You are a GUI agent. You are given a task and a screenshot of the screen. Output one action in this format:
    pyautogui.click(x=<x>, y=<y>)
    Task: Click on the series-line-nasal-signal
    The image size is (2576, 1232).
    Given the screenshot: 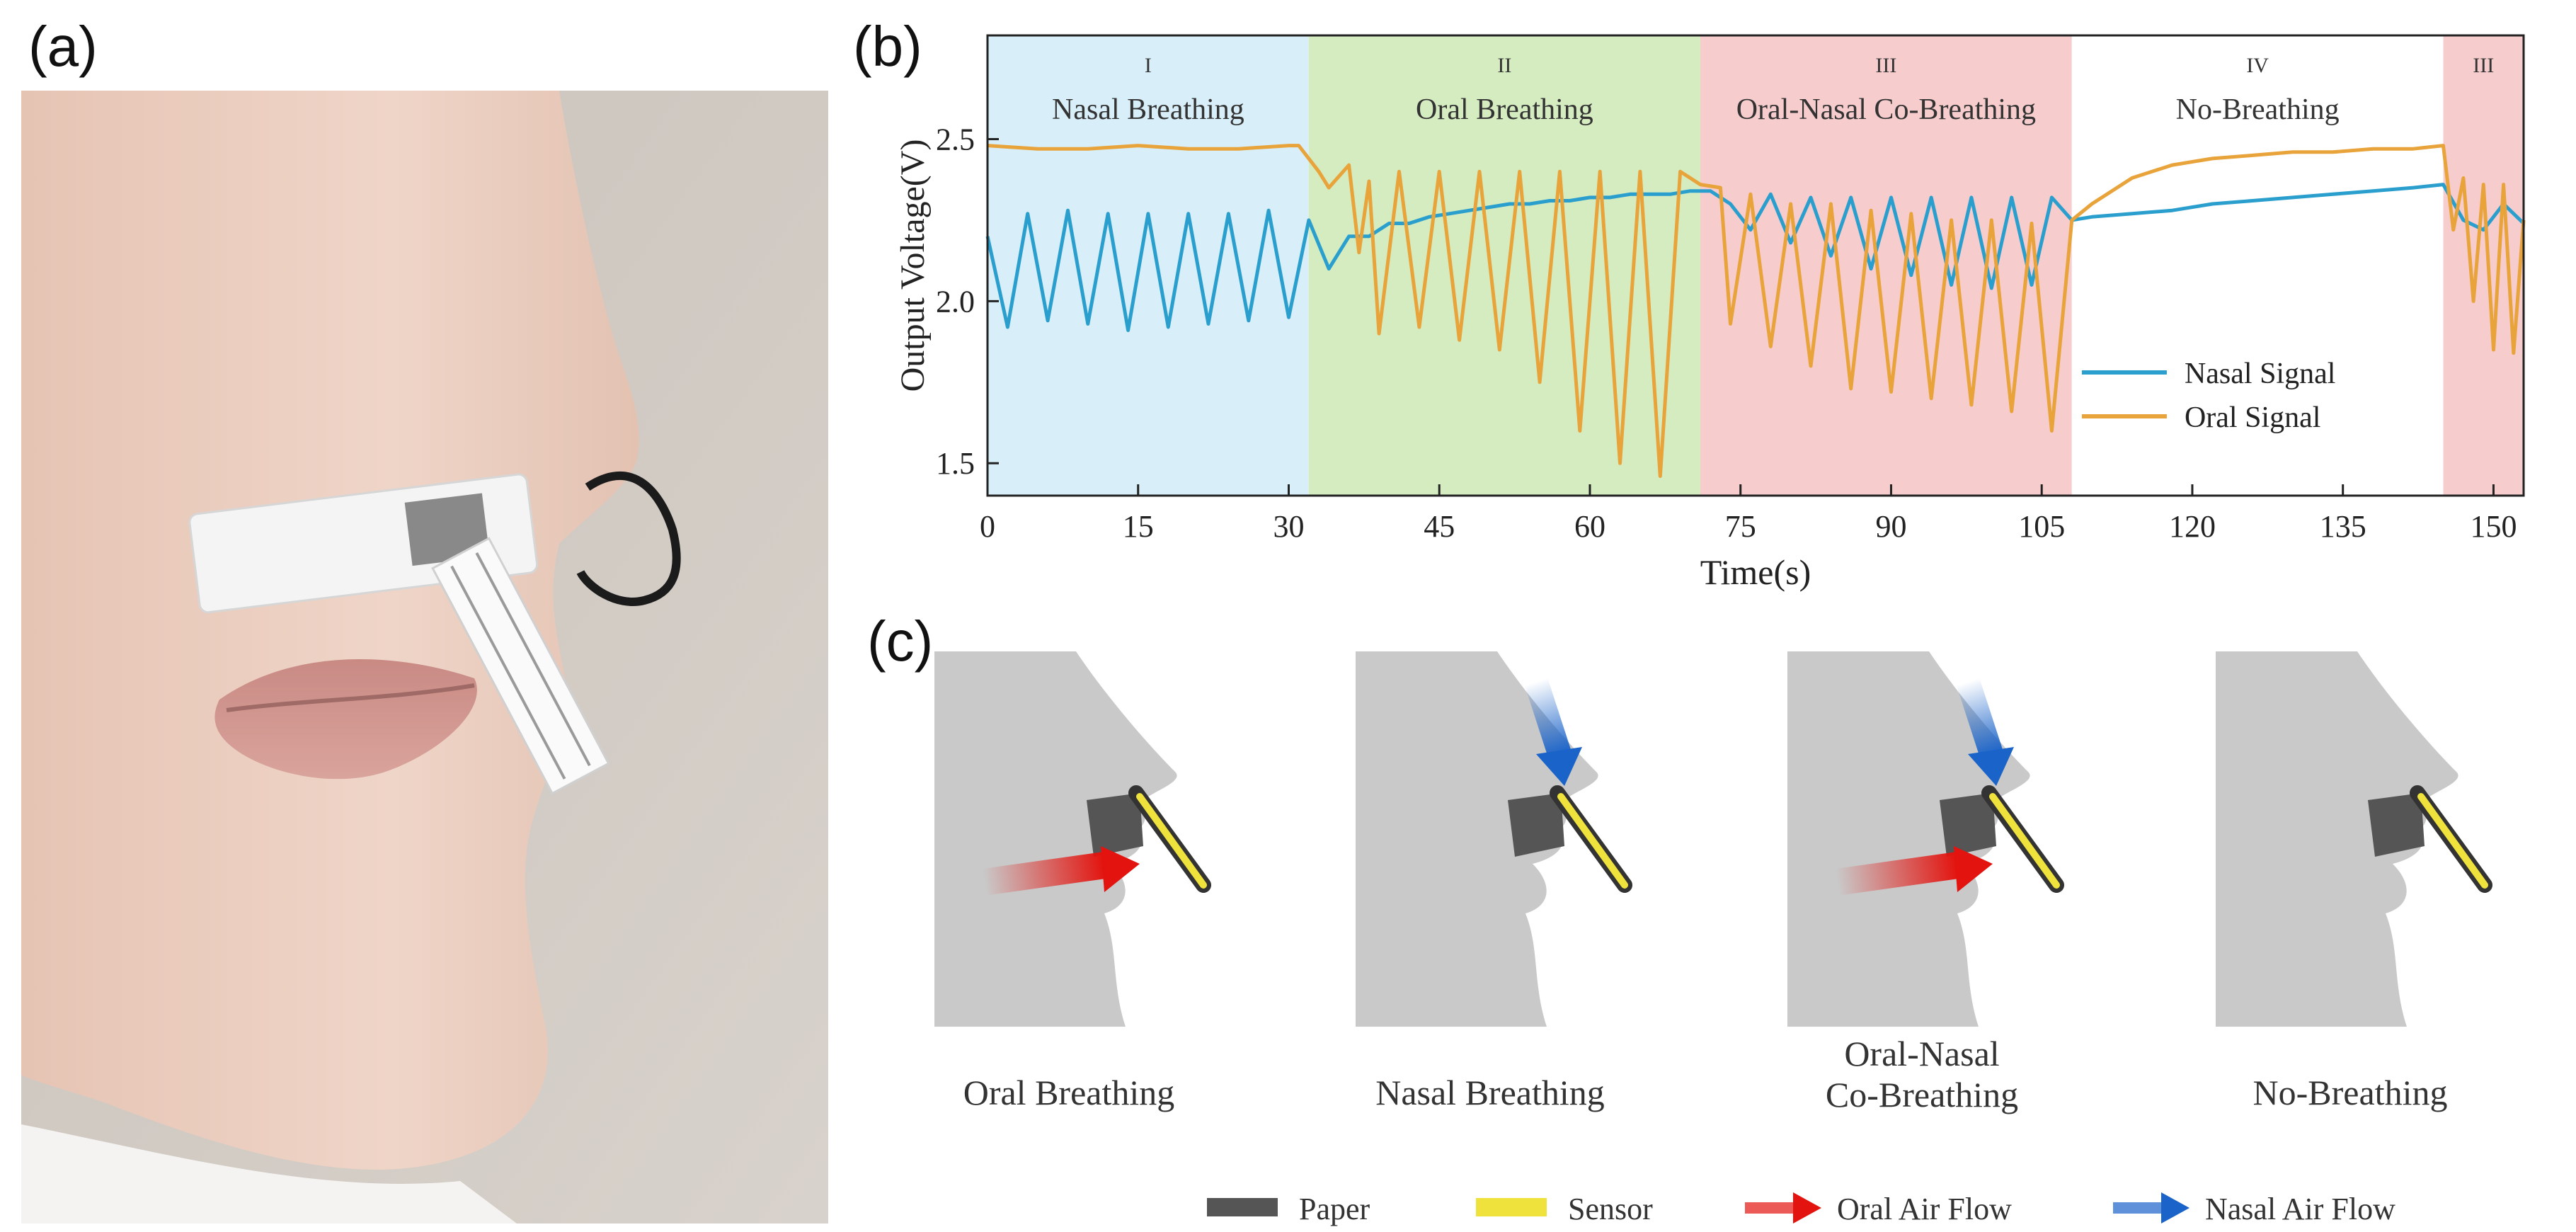 What is the action you would take?
    pyautogui.click(x=1755, y=258)
    